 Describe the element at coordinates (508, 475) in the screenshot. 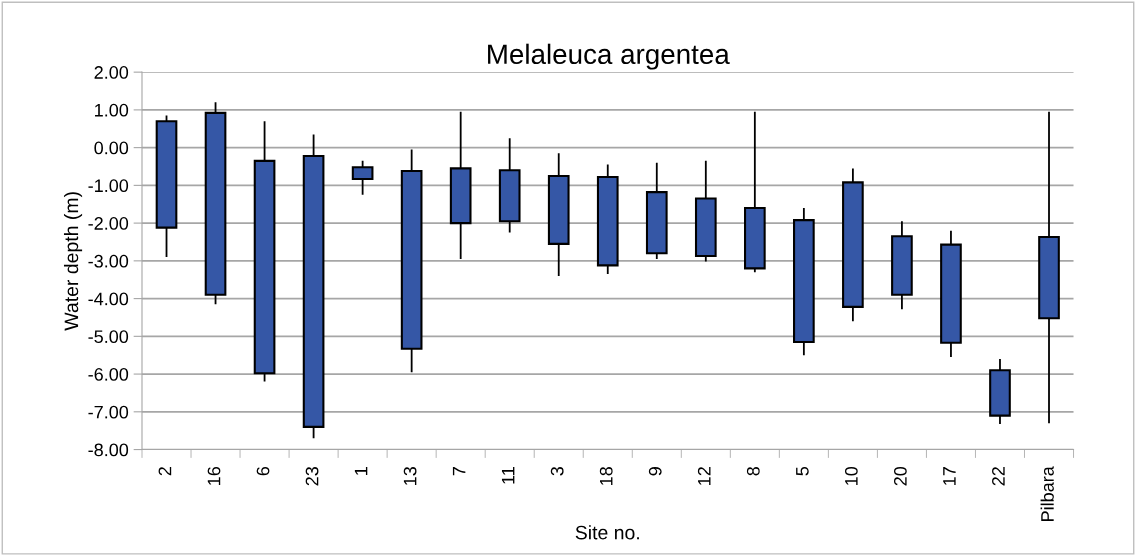

I see `x-tick-label: 11` at that location.